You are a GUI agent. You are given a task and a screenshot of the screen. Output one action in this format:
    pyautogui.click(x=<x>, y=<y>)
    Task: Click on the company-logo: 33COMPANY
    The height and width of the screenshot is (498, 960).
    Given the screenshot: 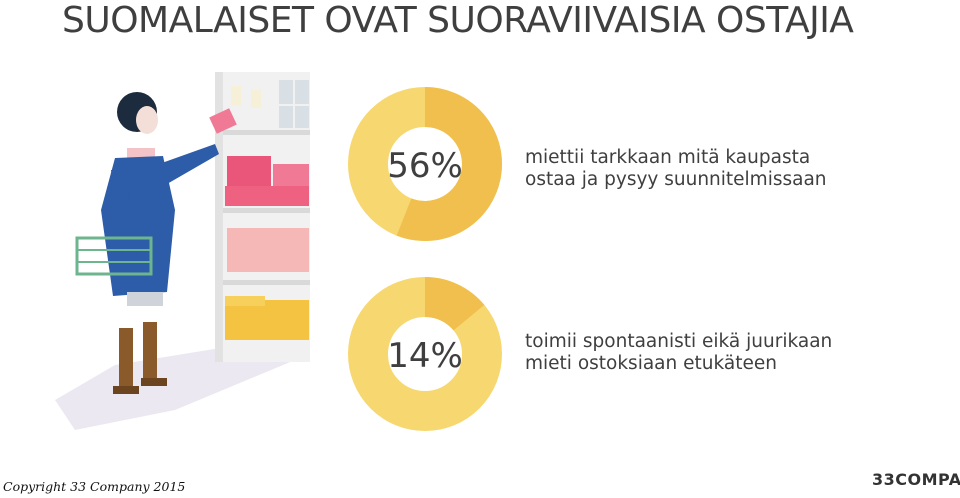 What is the action you would take?
    pyautogui.click(x=916, y=479)
    